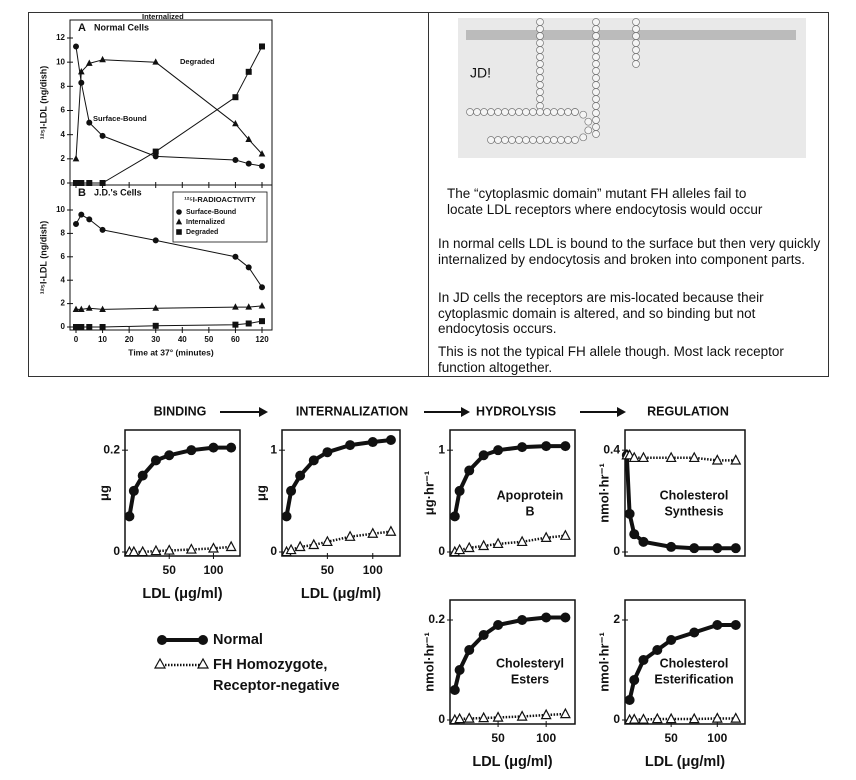 The height and width of the screenshot is (780, 856). Describe the element at coordinates (219, 199) in the screenshot. I see `legend-title: ¹²⁵I-RADIOACTIVITY` at that location.